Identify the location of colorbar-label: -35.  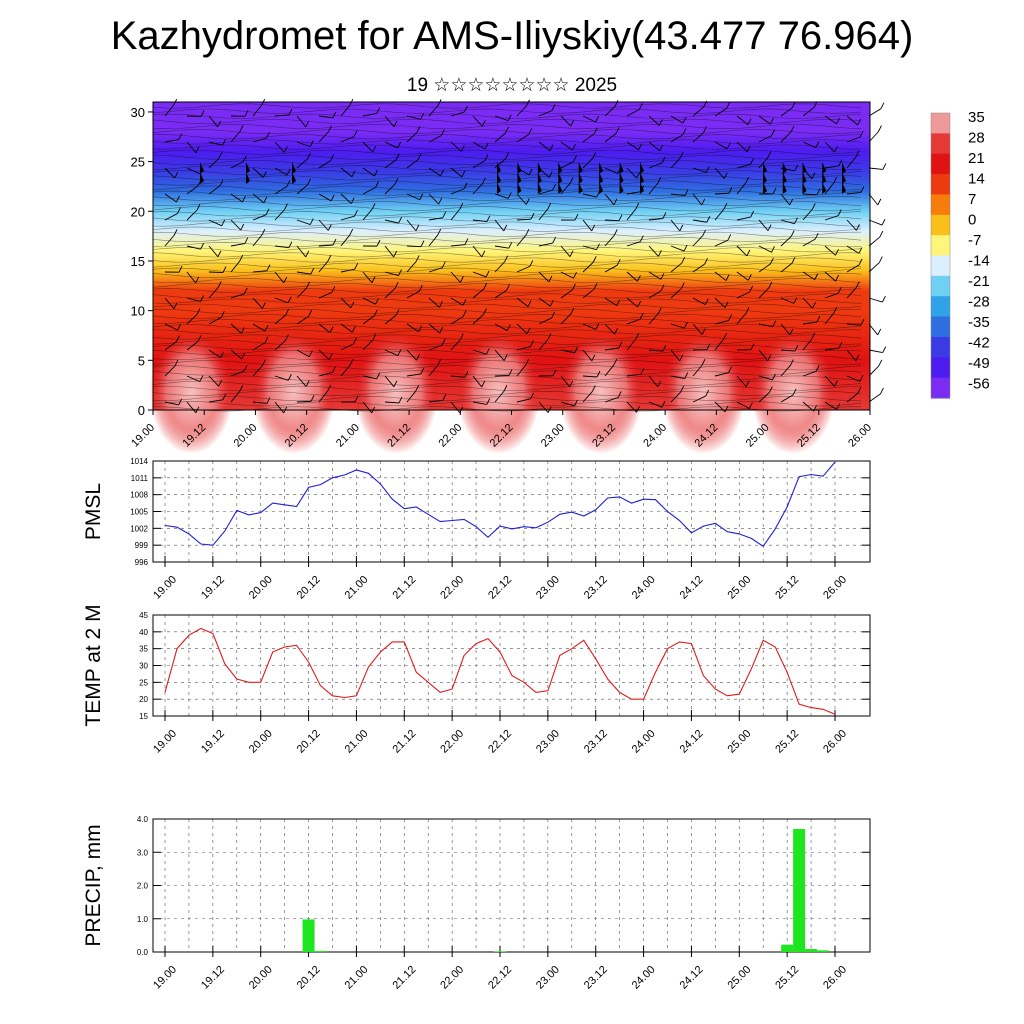
(979, 322).